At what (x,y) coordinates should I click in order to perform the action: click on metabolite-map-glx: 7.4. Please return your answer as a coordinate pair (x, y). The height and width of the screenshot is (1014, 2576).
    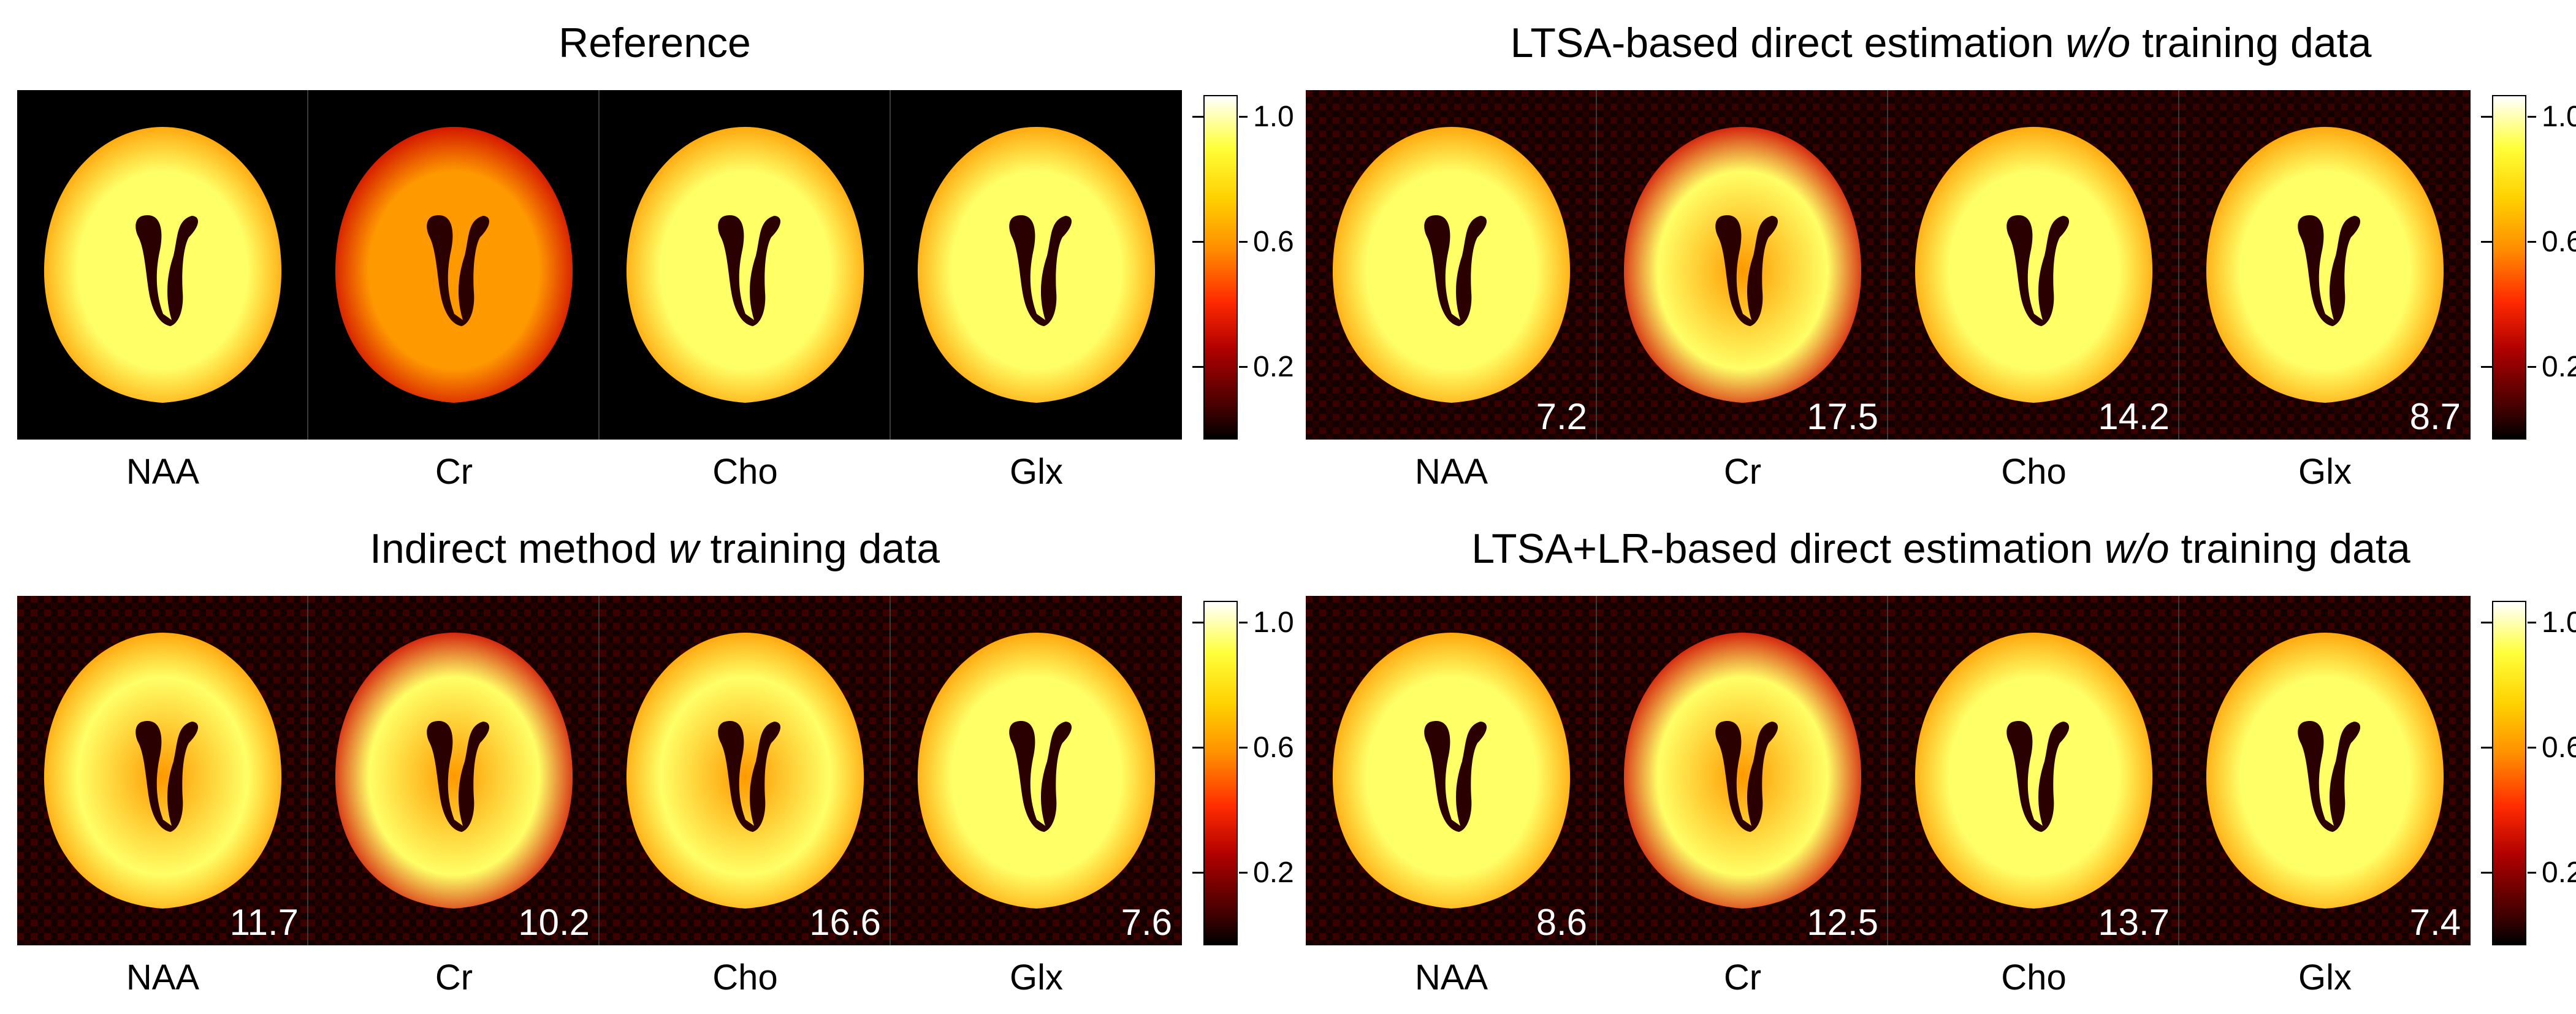
    Looking at the image, I should click on (2325, 770).